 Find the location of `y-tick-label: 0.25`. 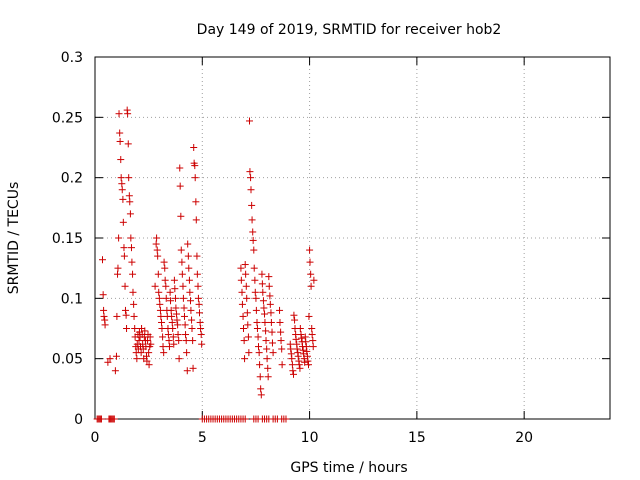

y-tick-label: 0.25 is located at coordinates (67, 118).